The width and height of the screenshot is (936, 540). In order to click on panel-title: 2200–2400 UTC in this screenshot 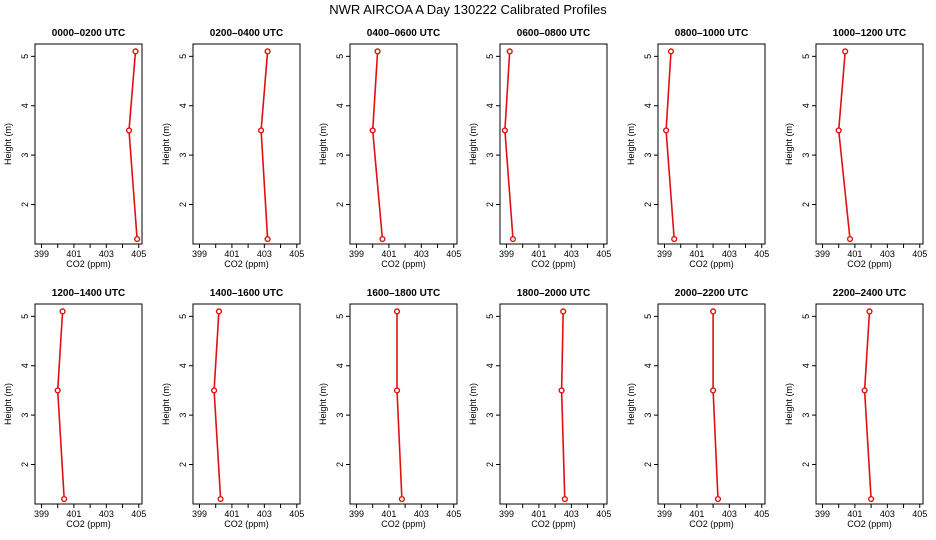, I will do `click(869, 293)`.